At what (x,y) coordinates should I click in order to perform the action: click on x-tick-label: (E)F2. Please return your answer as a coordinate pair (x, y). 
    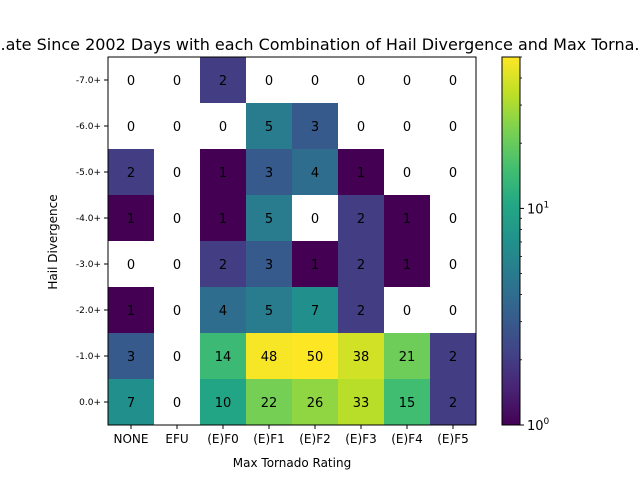
    Looking at the image, I should click on (314, 439).